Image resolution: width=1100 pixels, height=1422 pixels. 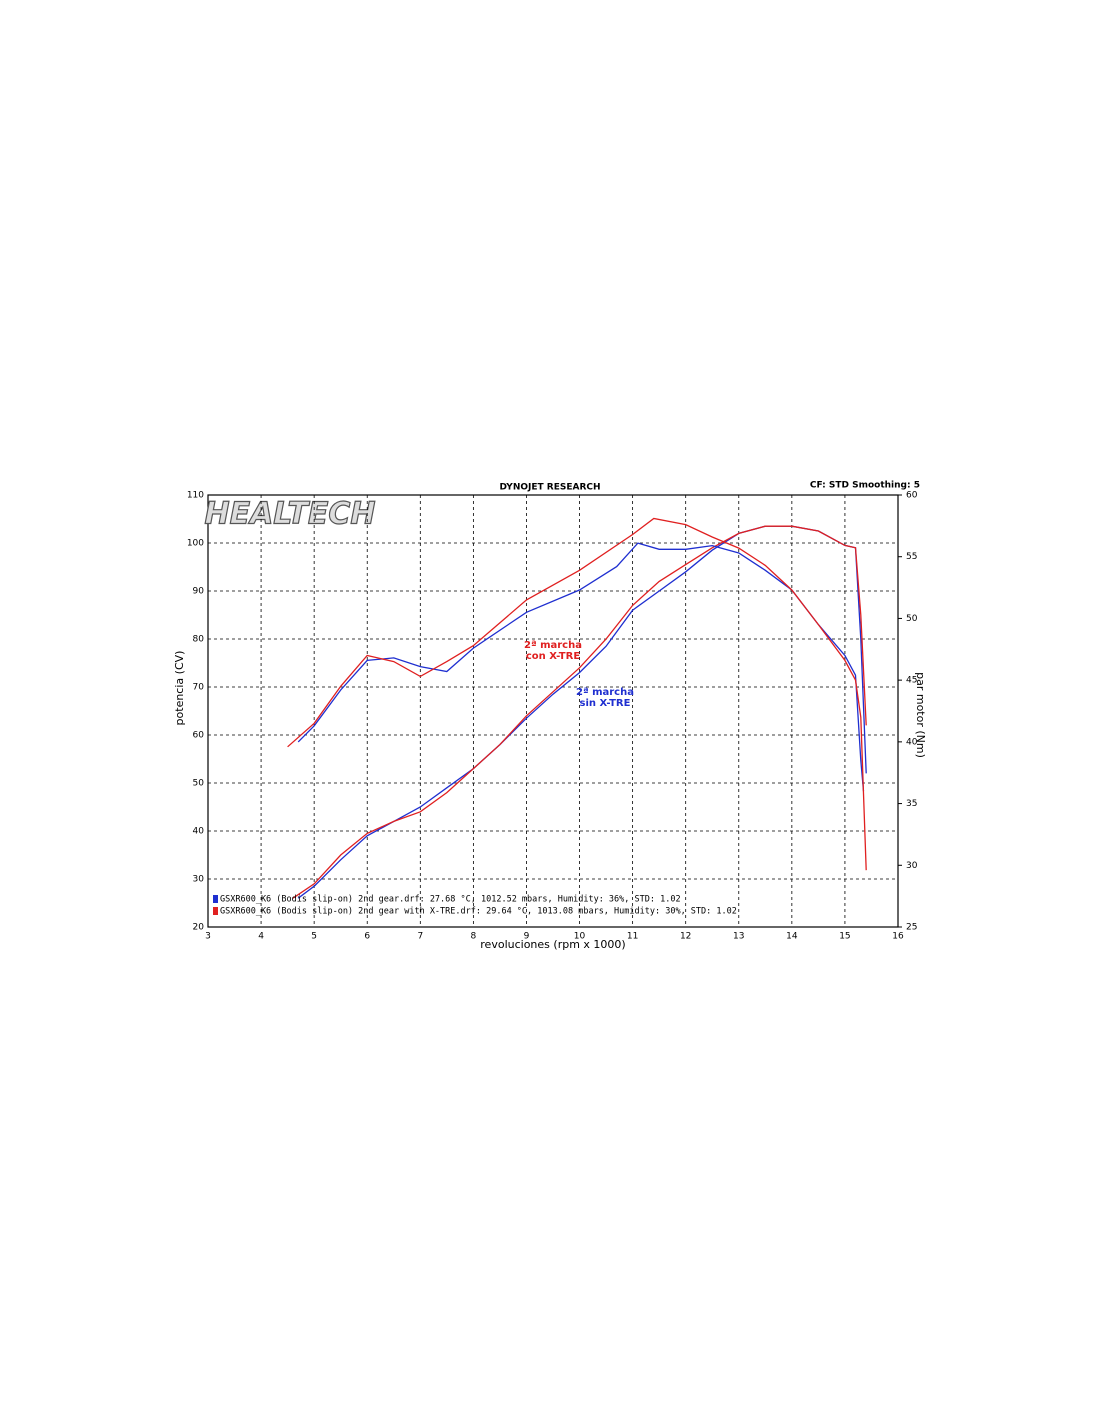 I want to click on y-tick-label: 70, so click(x=199, y=688).